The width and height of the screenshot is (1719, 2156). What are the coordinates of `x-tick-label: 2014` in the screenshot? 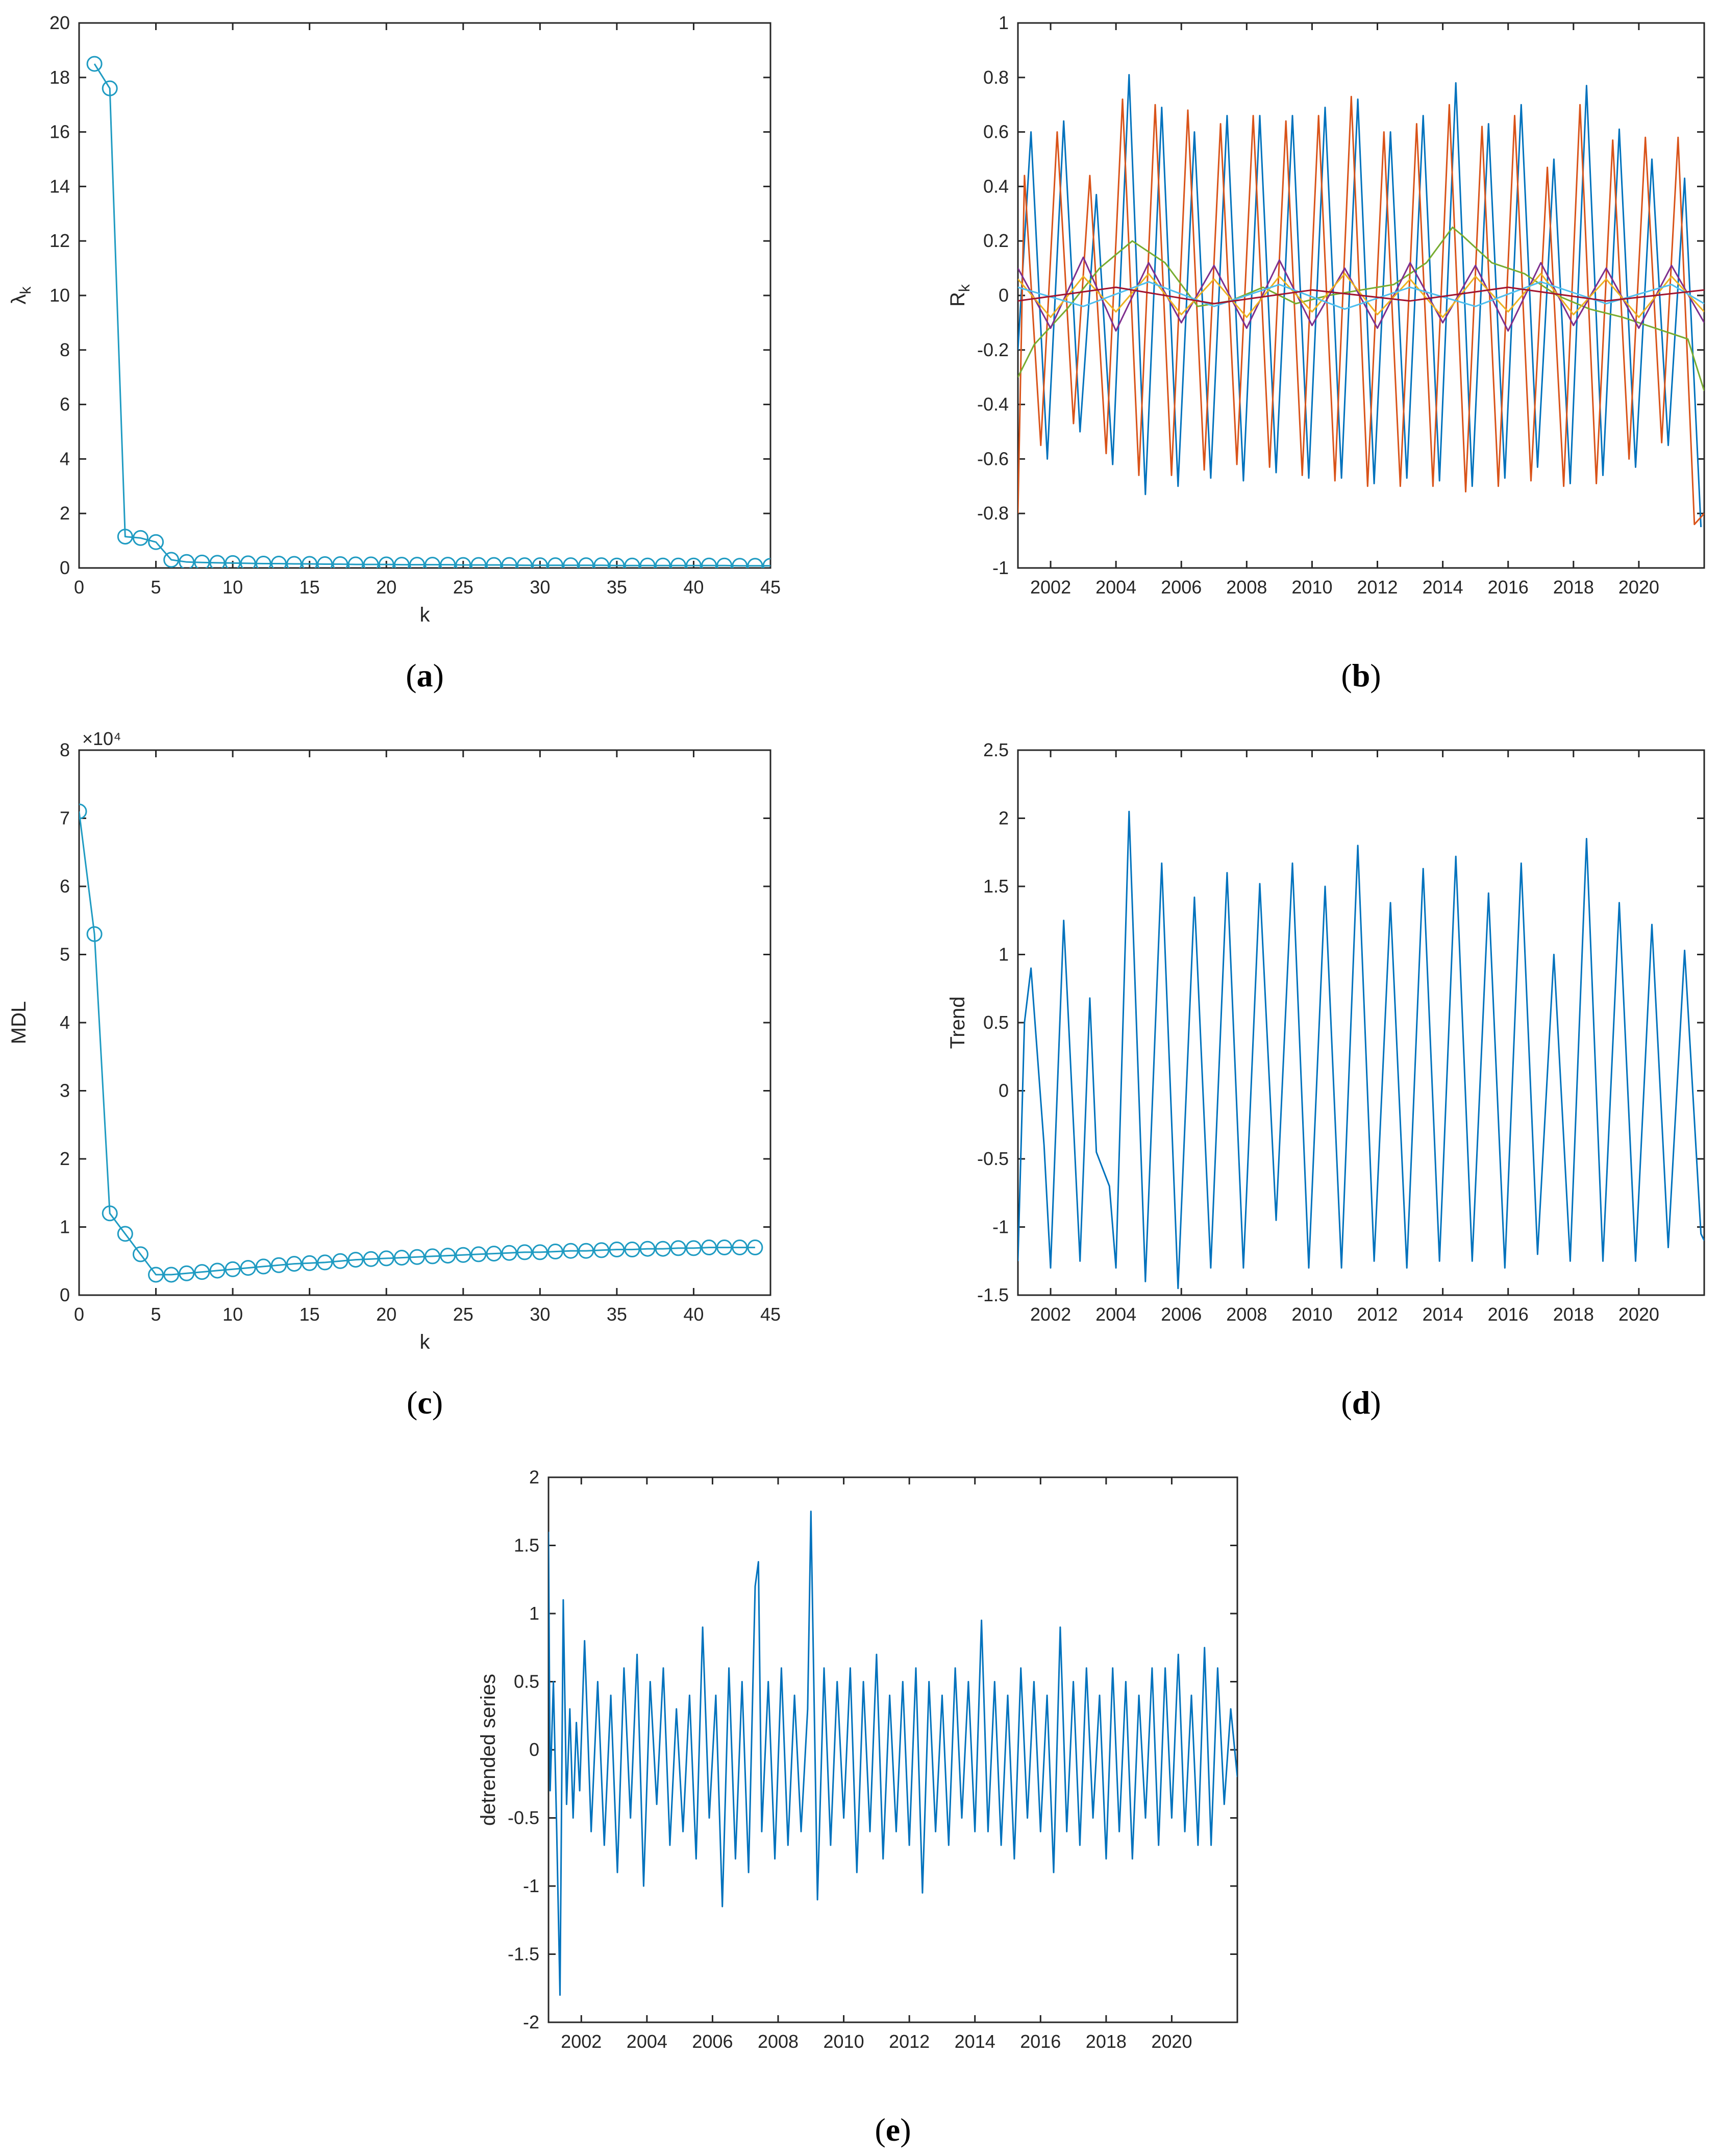 It's located at (1443, 587).